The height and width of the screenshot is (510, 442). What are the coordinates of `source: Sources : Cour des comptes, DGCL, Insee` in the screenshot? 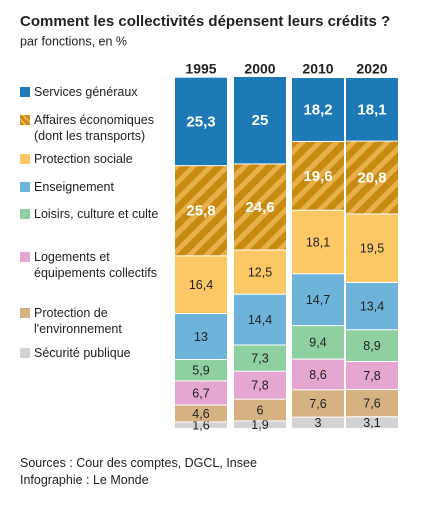 It's located at (138, 463).